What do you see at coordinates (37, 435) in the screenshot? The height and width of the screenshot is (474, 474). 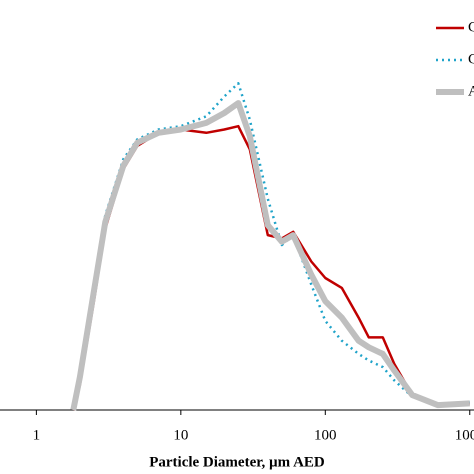 I see `x-tick-label: 1` at bounding box center [37, 435].